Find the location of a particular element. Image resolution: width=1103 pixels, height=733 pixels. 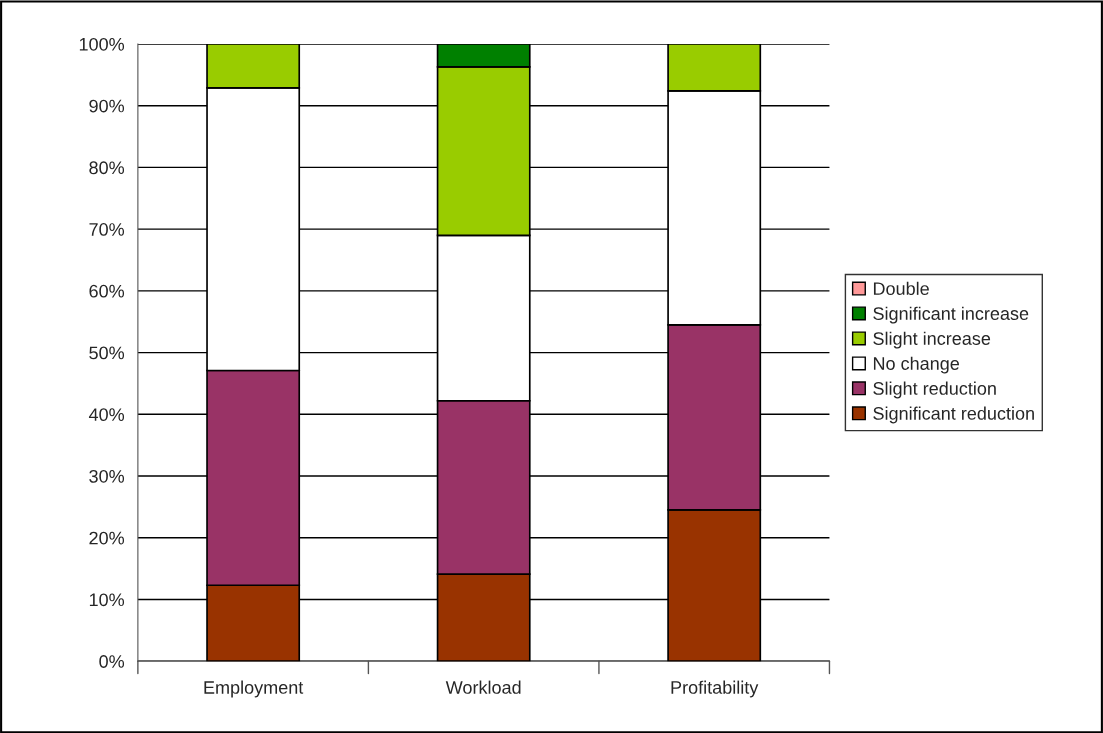

legend-label: Slight increase is located at coordinates (932, 340).